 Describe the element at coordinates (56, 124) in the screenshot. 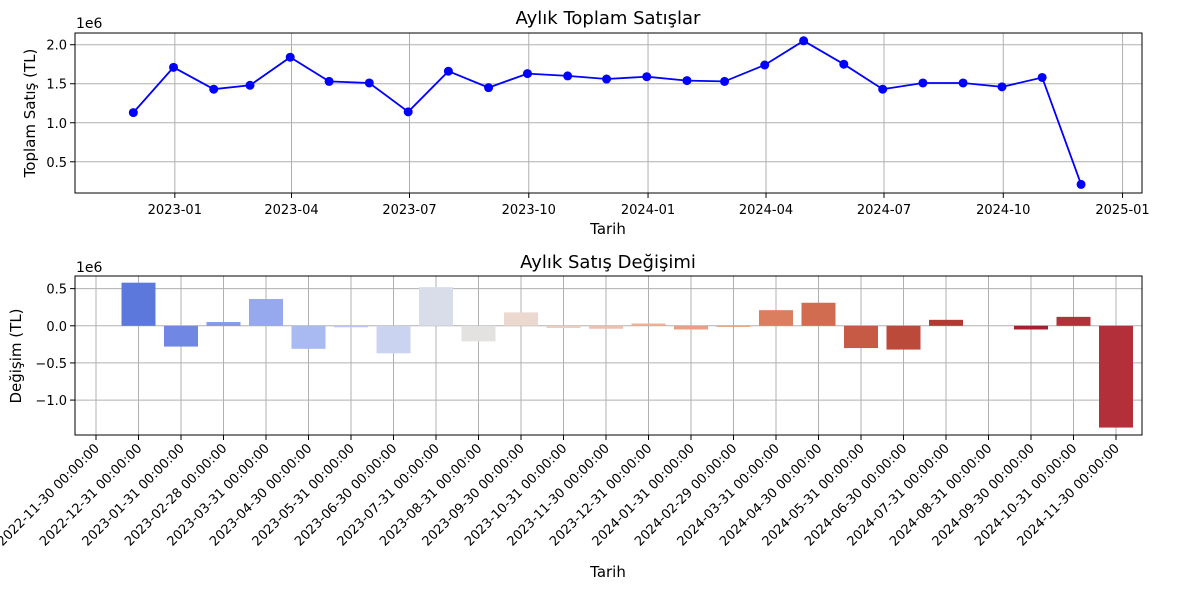

I see `chart1-y-tick-label: 1.0` at that location.